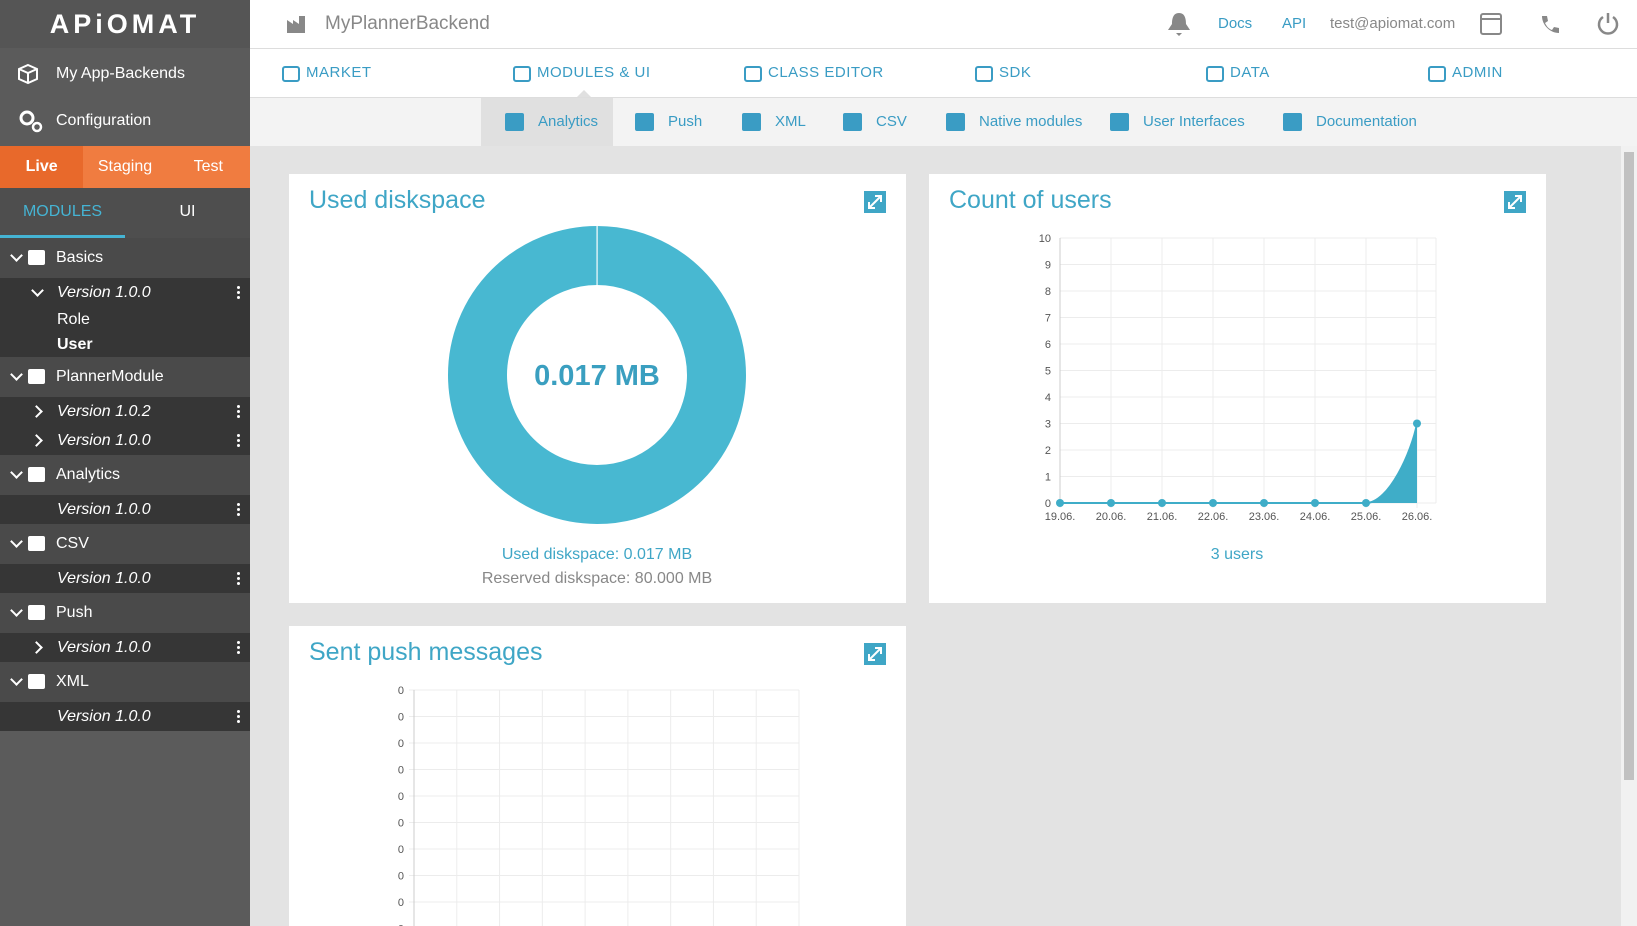 This screenshot has height=926, width=1637. Describe the element at coordinates (125, 258) in the screenshot. I see `module-row: Basics` at that location.